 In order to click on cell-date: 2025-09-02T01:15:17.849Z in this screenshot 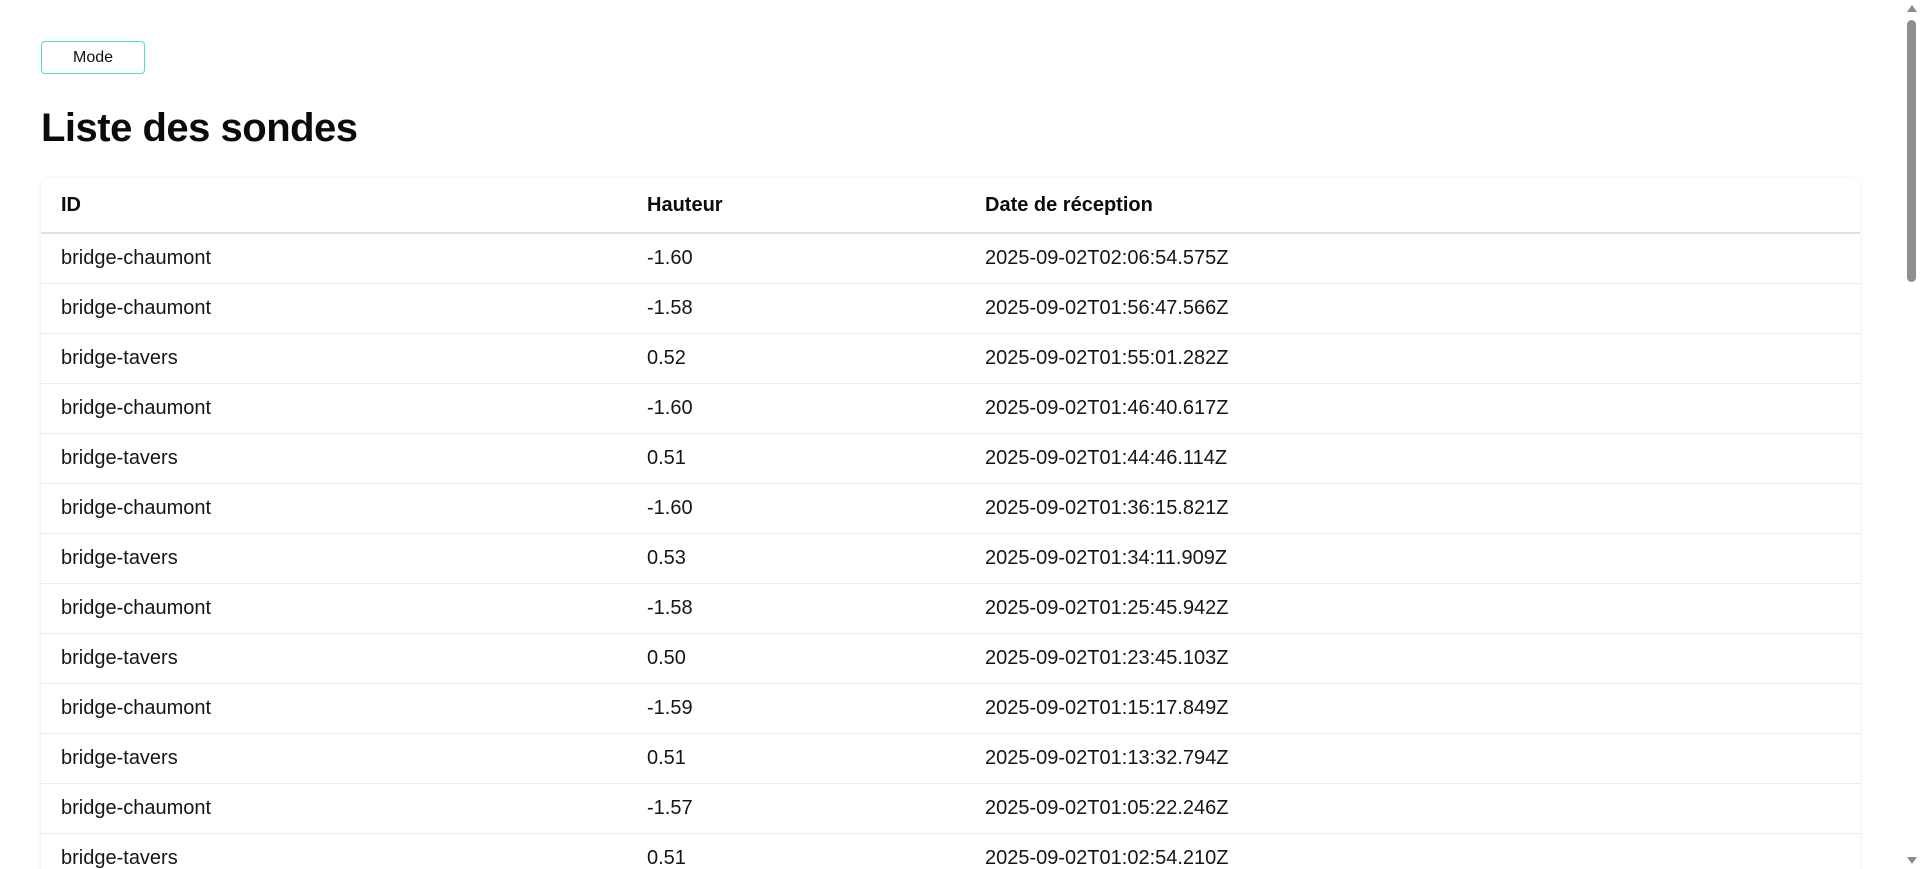, I will do `click(1412, 708)`.